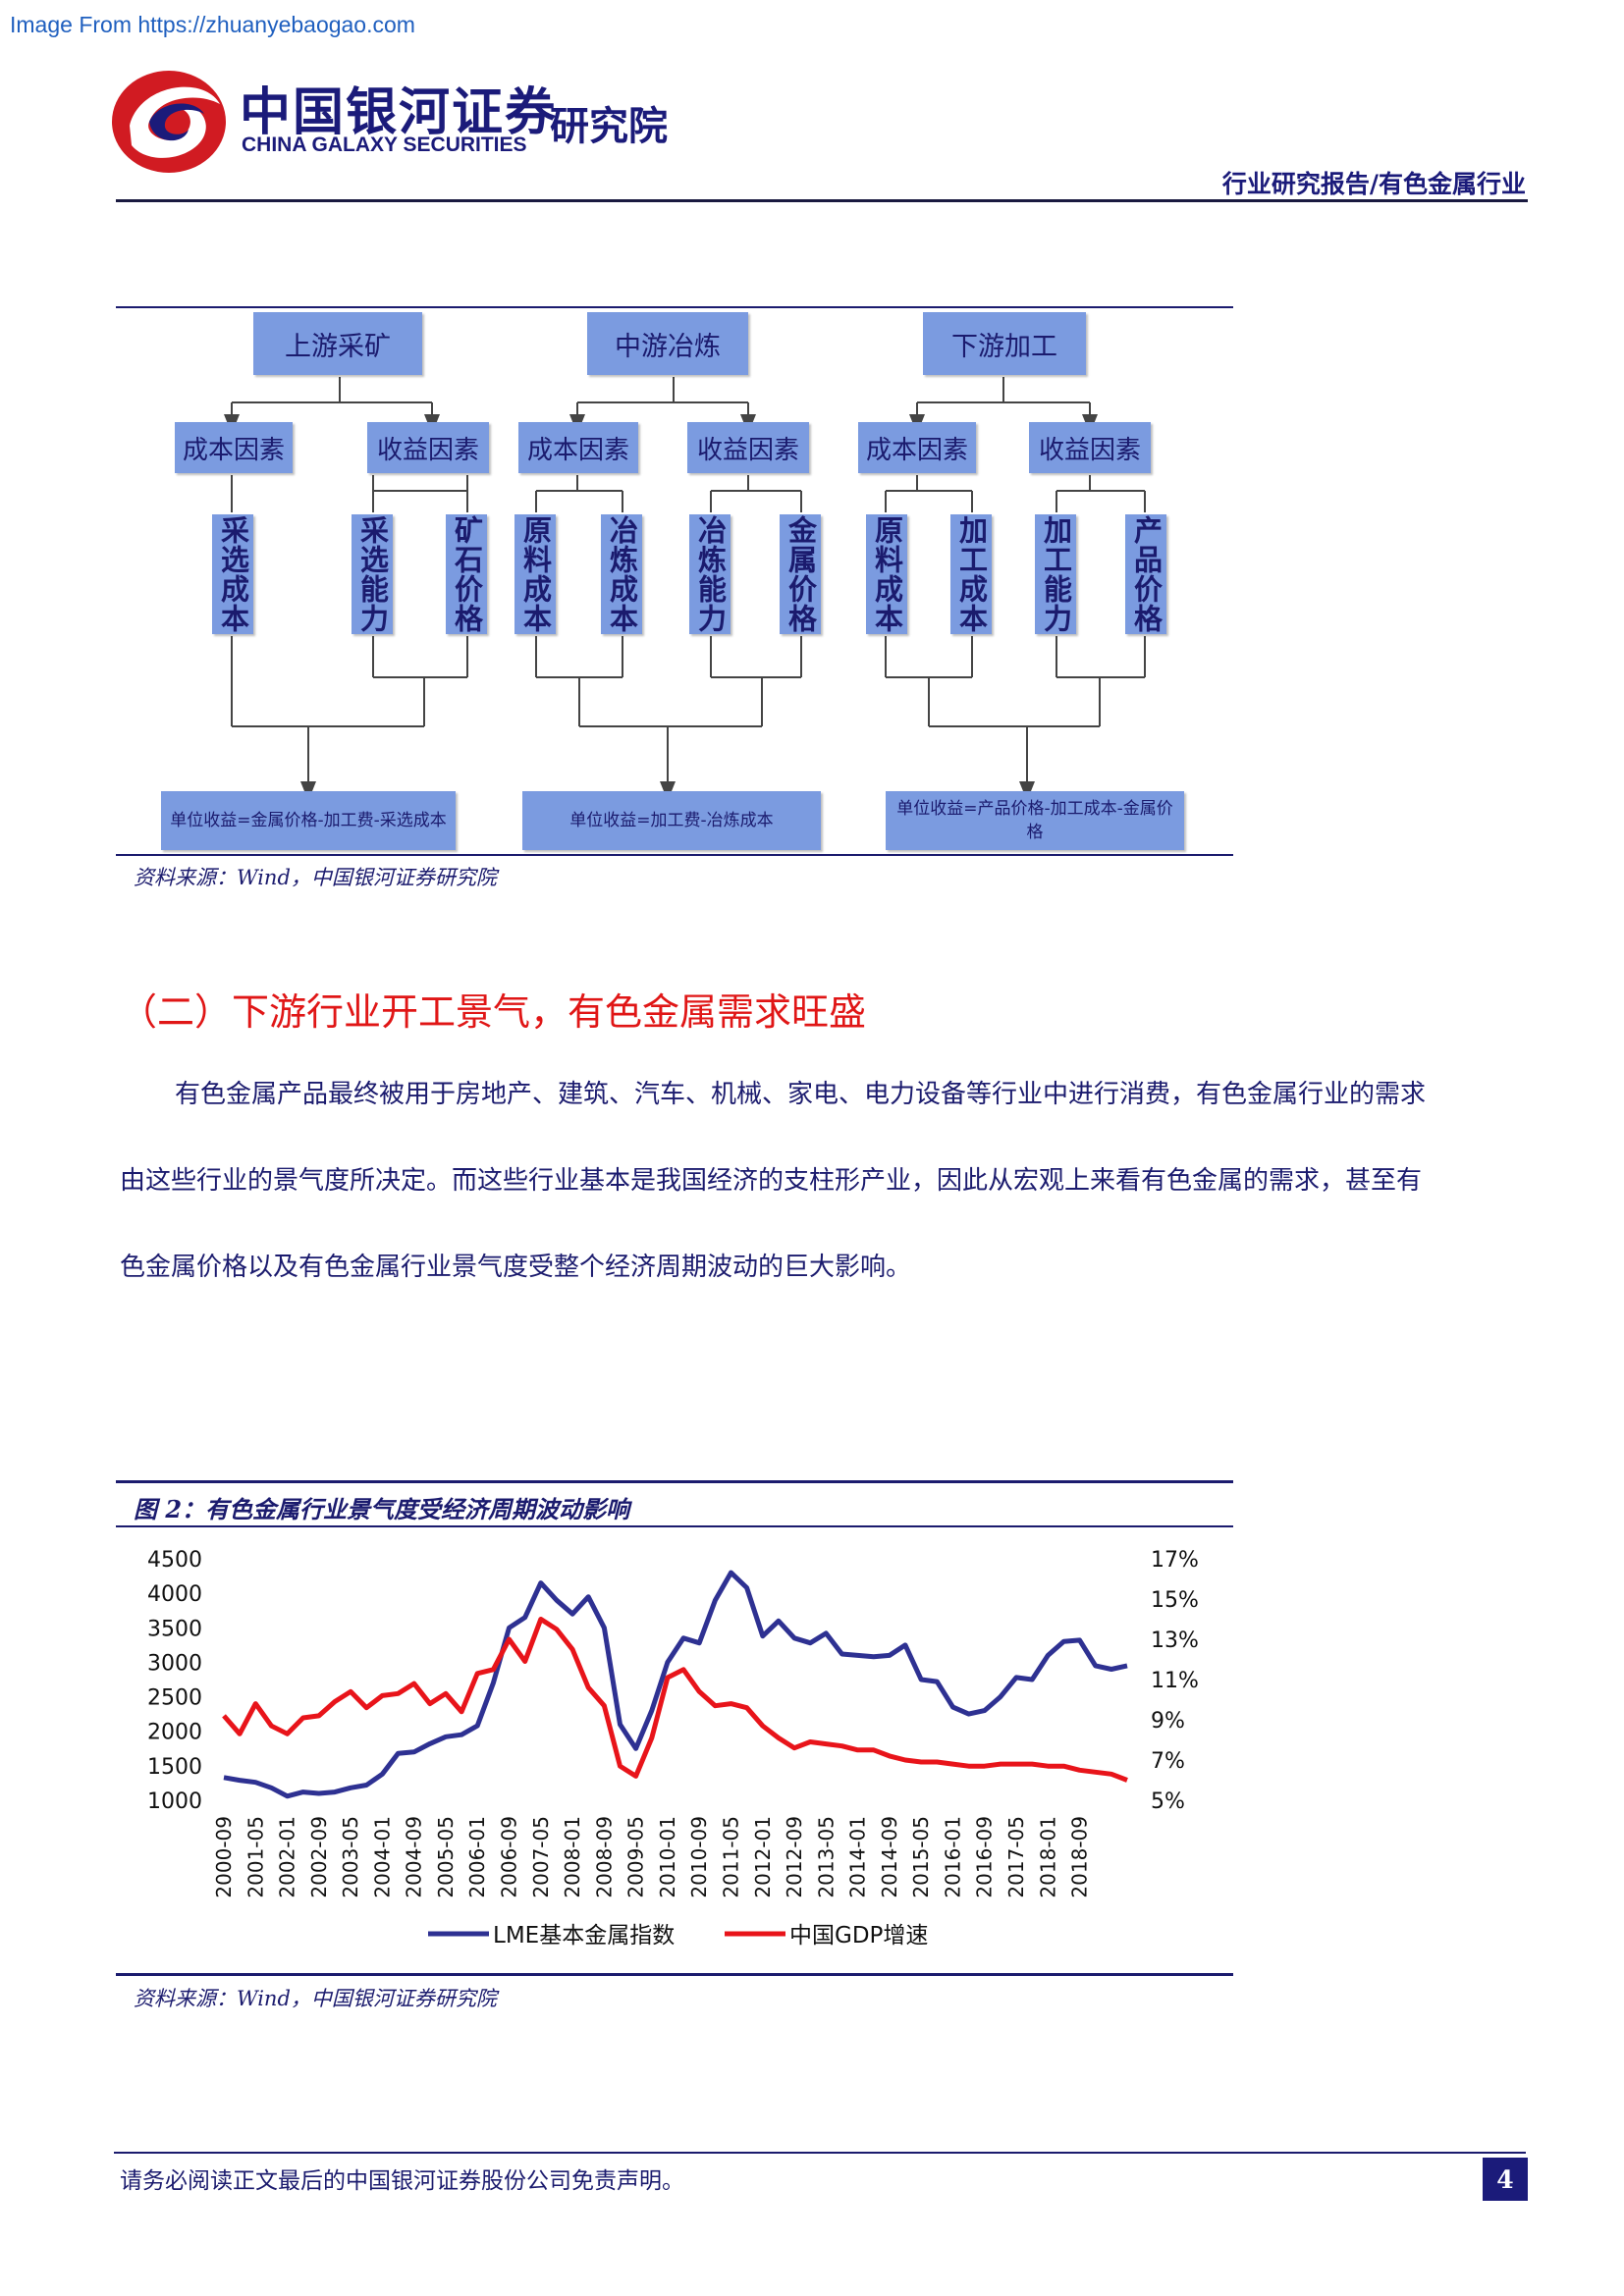  What do you see at coordinates (174, 1595) in the screenshot?
I see `y-left-tick-label: 4000` at bounding box center [174, 1595].